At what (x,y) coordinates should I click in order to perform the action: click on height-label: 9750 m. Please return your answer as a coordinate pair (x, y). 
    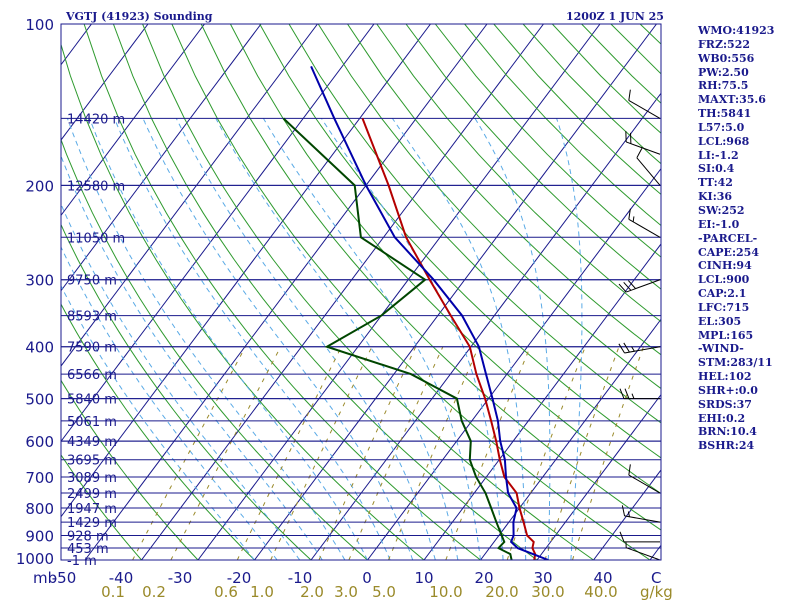
    Looking at the image, I should click on (92, 281).